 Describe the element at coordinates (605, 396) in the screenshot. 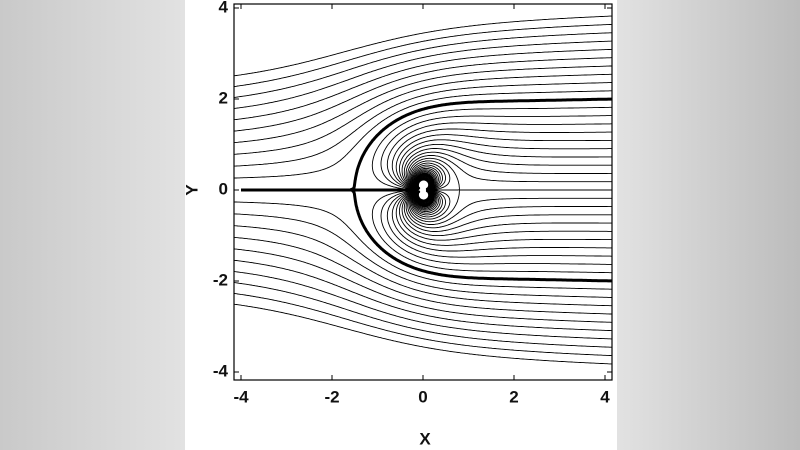

I see `x-tick-label: 4` at that location.